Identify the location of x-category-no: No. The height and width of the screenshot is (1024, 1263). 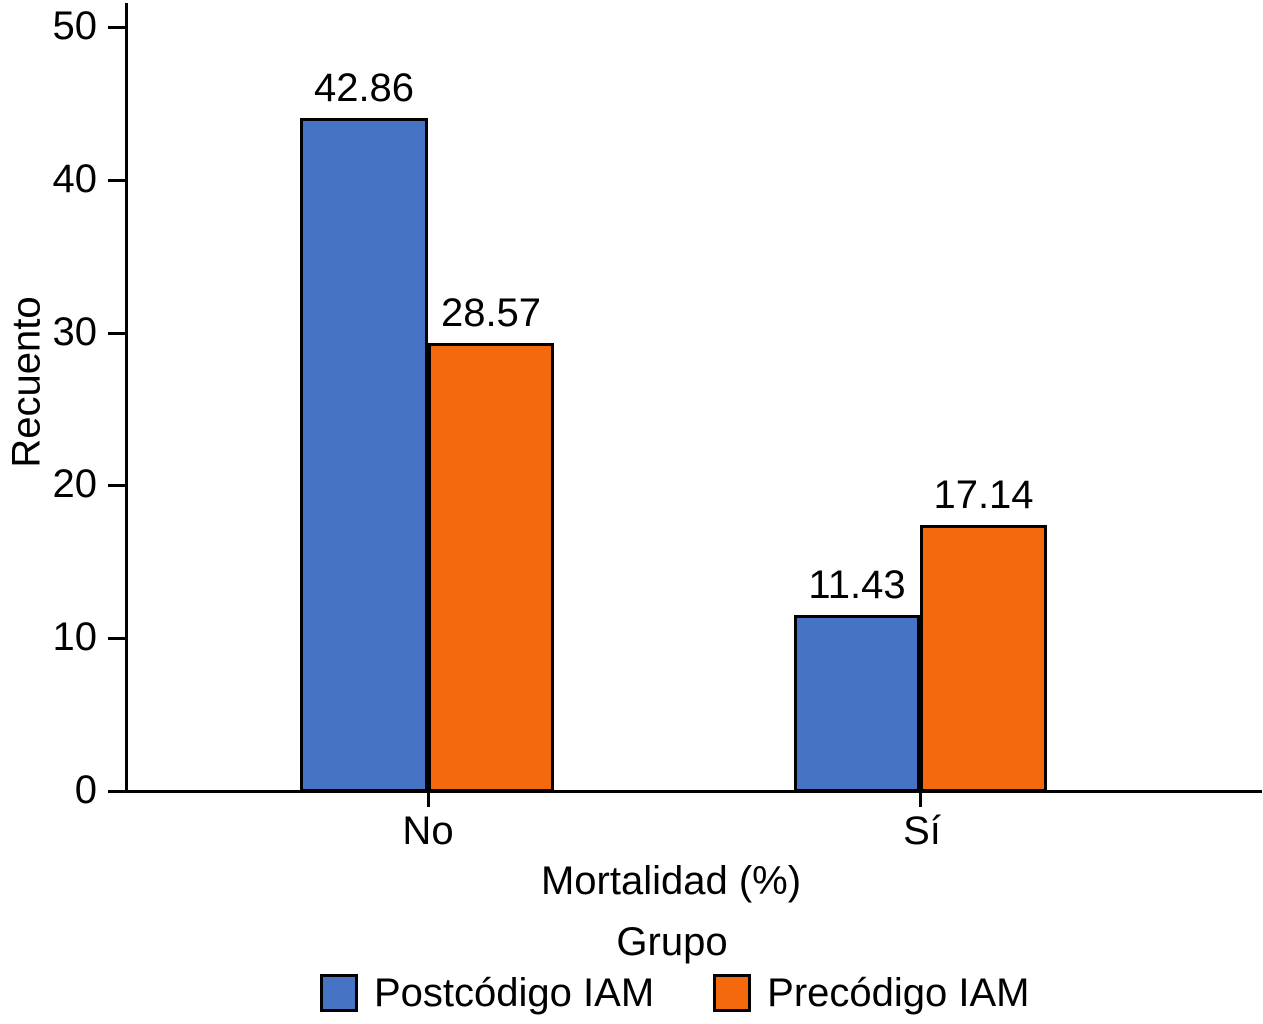
(428, 831).